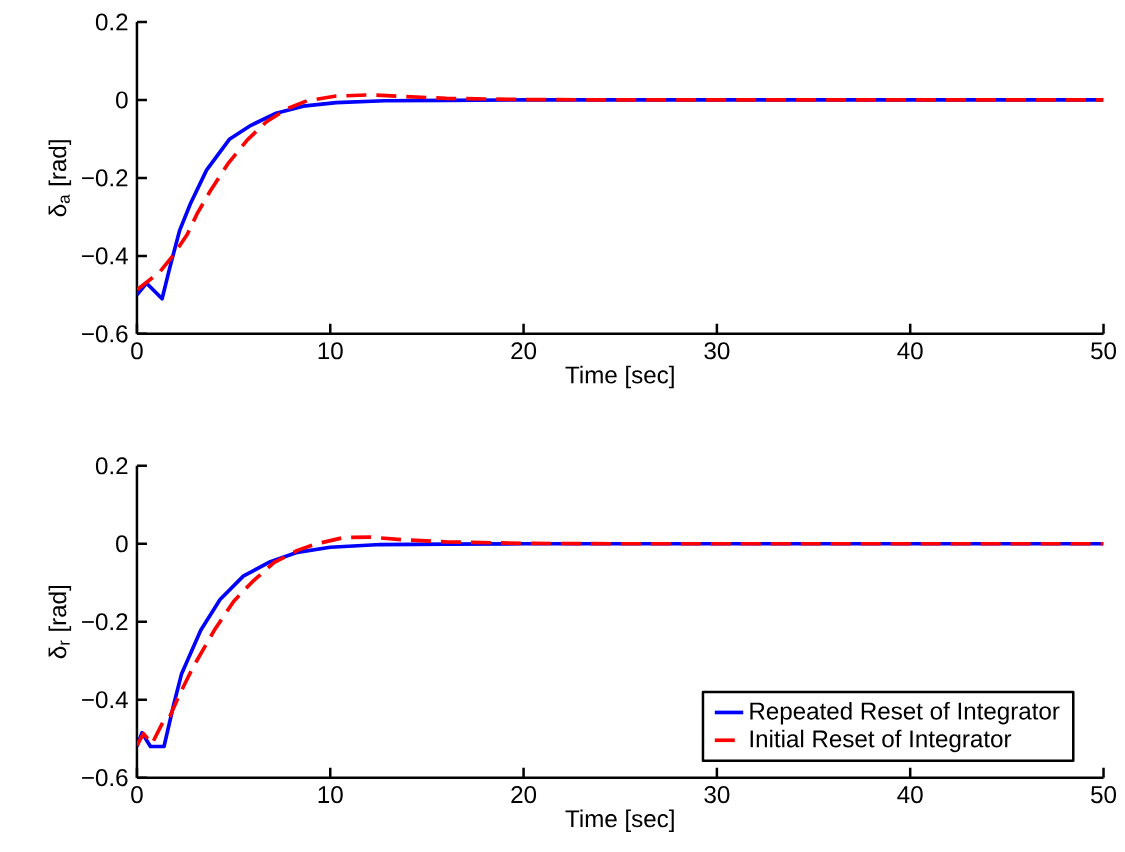 This screenshot has height=852, width=1125. What do you see at coordinates (881, 741) in the screenshot?
I see `legend-label: Initial Reset of Integrator` at bounding box center [881, 741].